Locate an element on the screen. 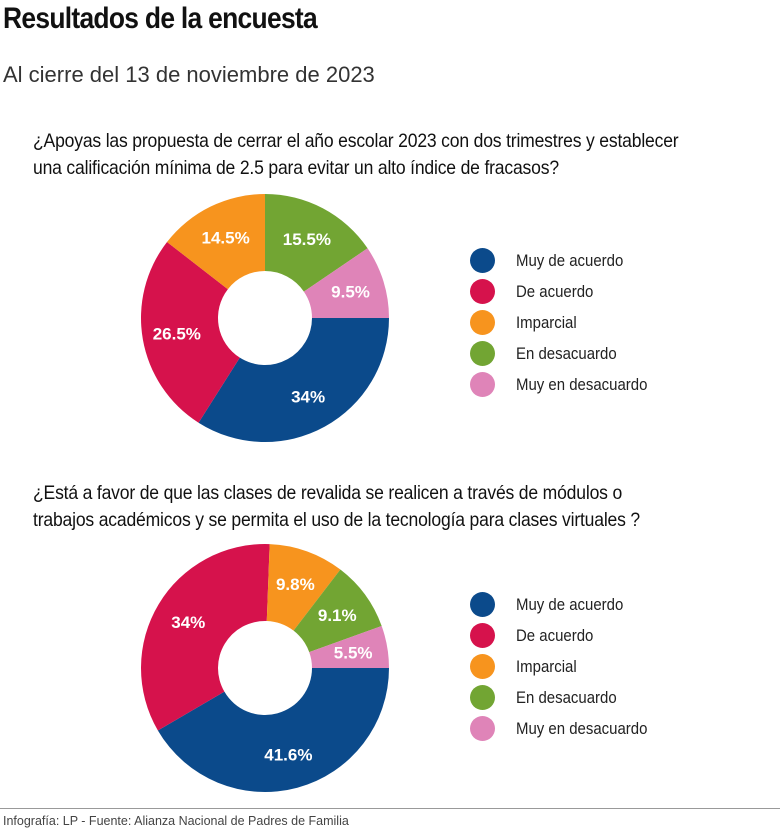  donut-chart-2: 41.6% 34% 9.8%9.1% 5.5% is located at coordinates (265, 668).